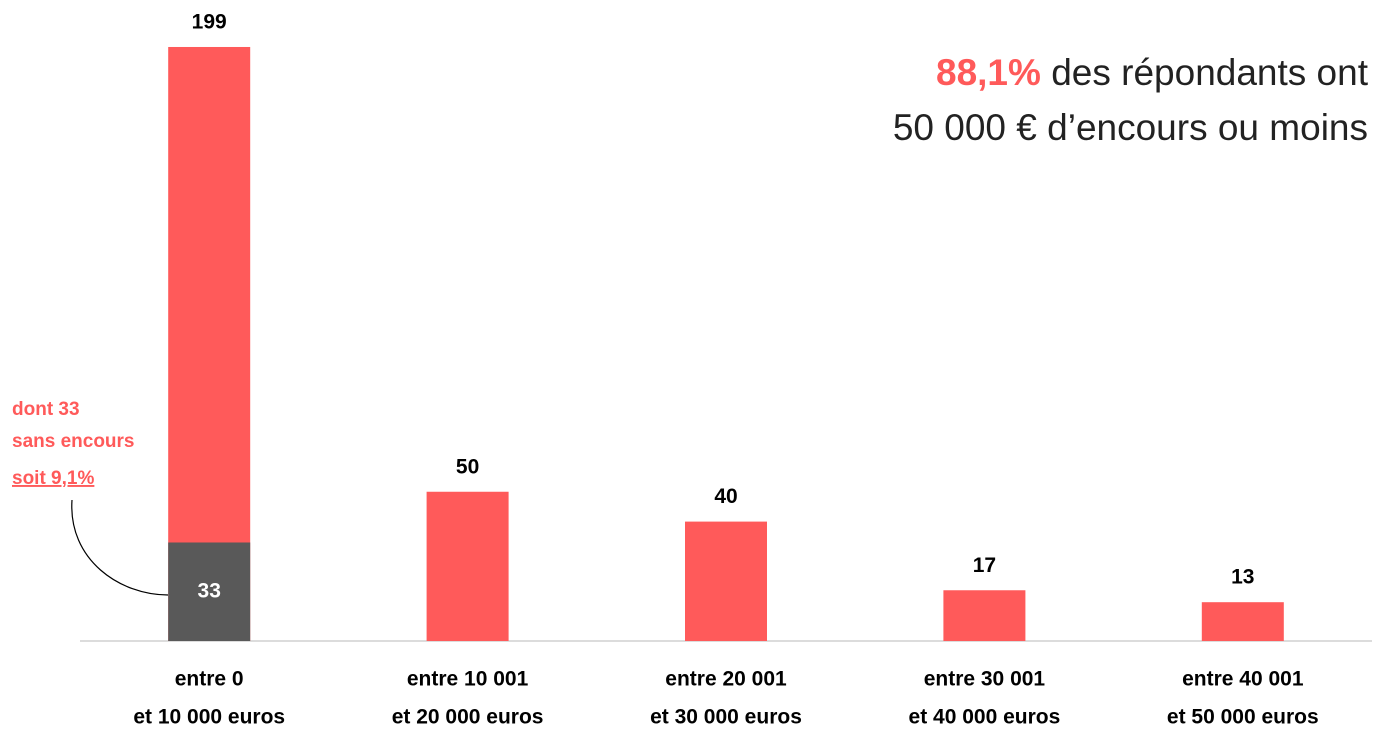 The height and width of the screenshot is (731, 1383). I want to click on subset-label: 33, so click(209, 590).